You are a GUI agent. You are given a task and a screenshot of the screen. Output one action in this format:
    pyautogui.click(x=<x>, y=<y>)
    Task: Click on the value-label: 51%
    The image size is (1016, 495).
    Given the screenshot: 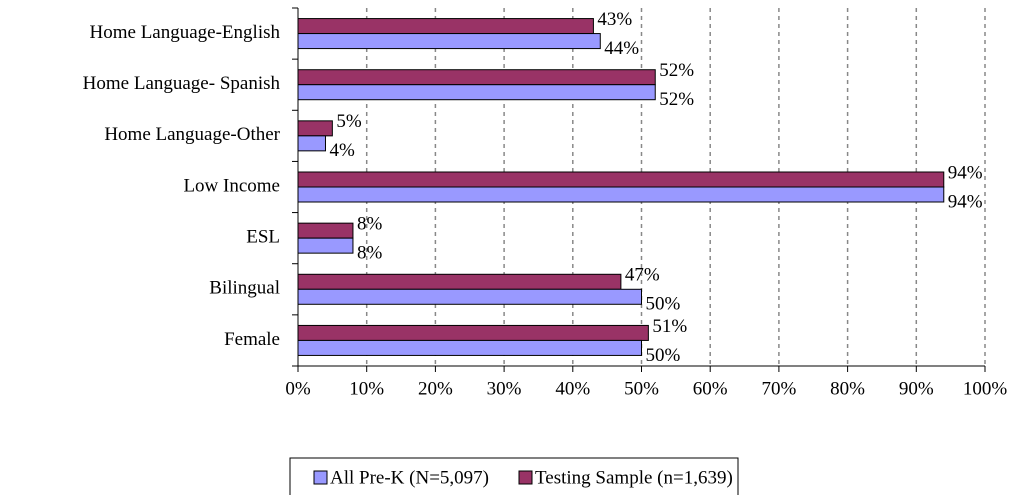 What is the action you would take?
    pyautogui.click(x=669, y=326)
    